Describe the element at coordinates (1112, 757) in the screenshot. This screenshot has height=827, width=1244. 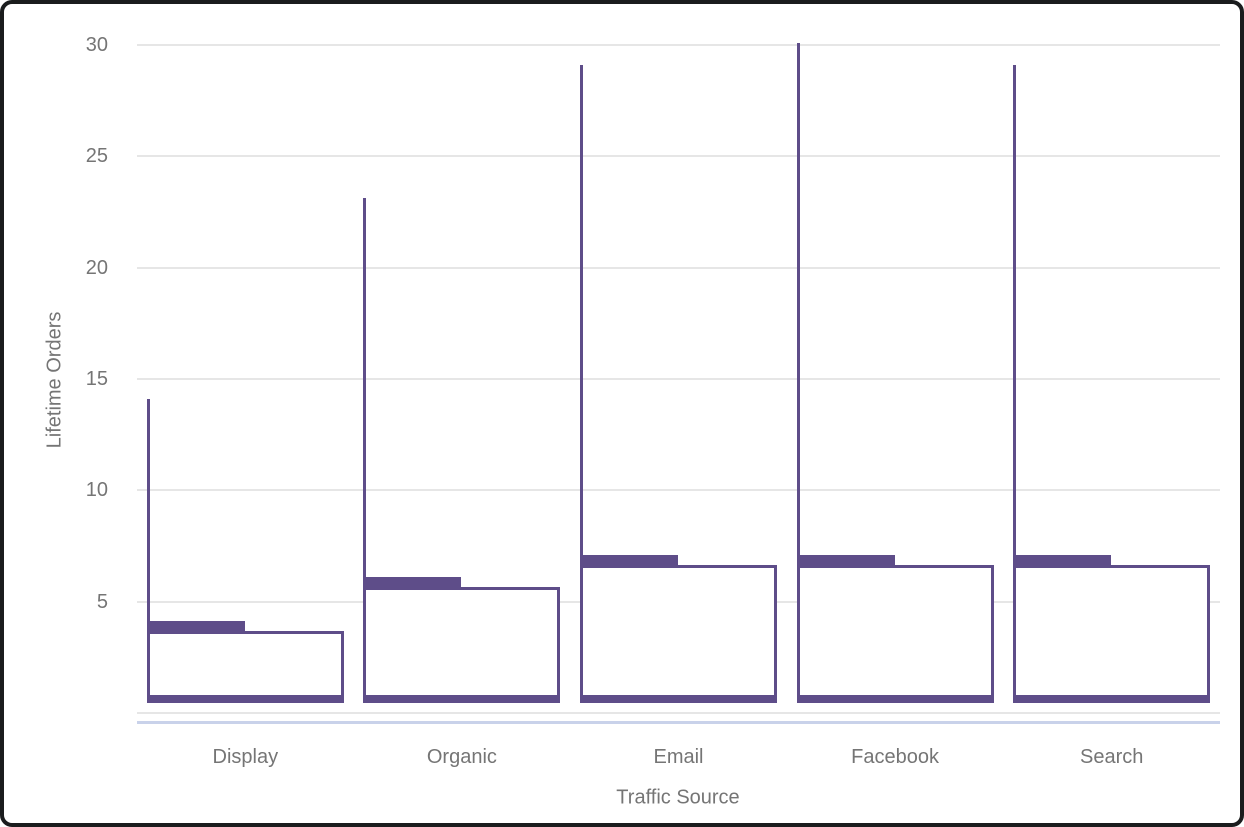
I see `x-category-label: Search` at that location.